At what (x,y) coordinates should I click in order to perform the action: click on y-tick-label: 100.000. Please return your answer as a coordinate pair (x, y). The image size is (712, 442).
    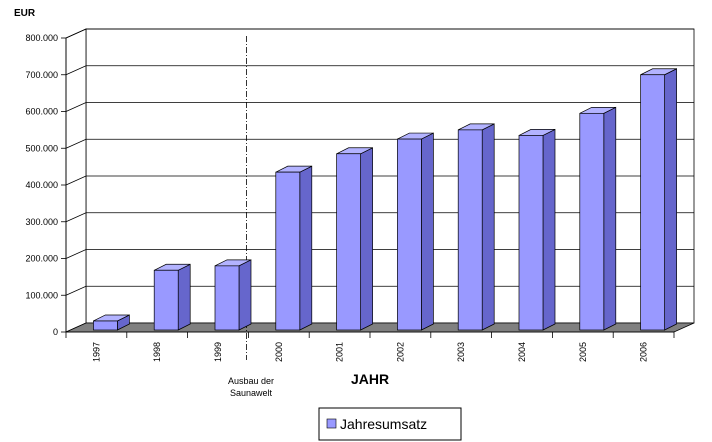
    Looking at the image, I should click on (41, 295).